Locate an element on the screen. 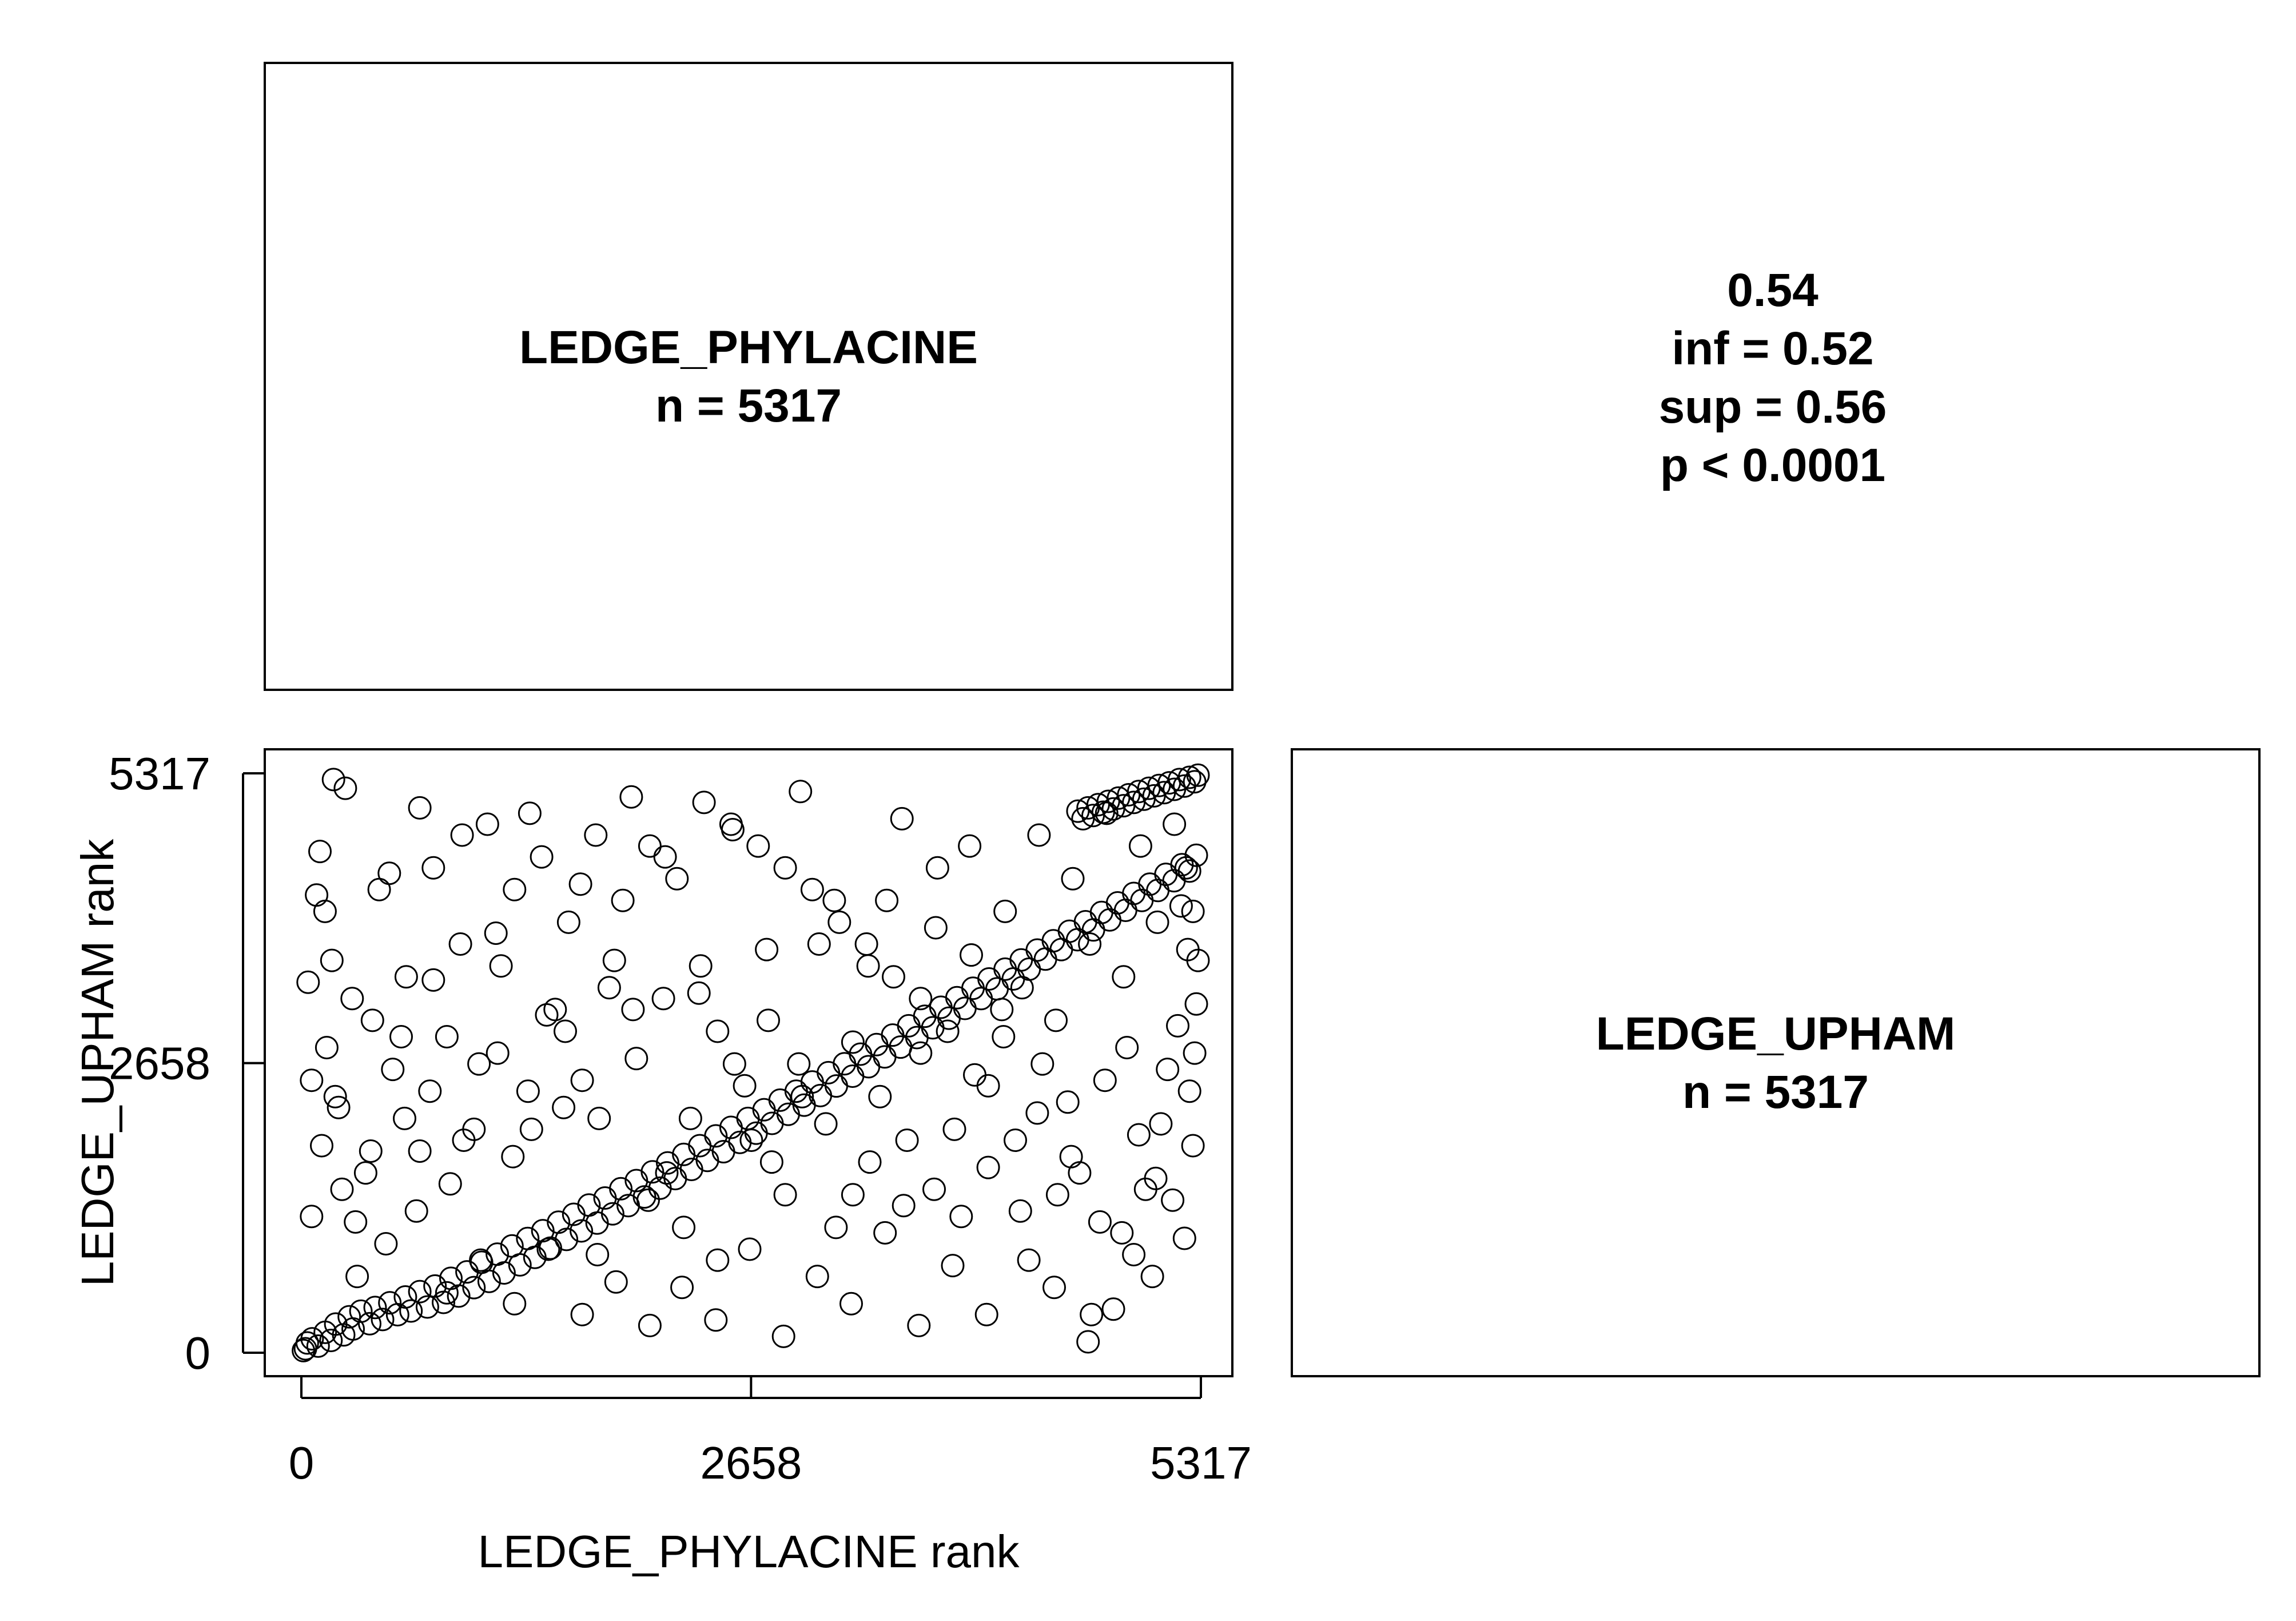  correlation-sup: sup = 0.56 is located at coordinates (1773, 407).